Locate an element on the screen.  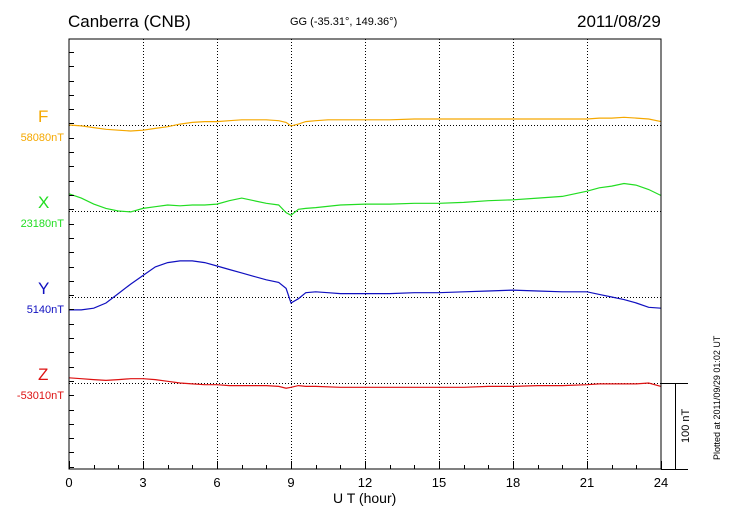
series-line-f is located at coordinates (365, 124).